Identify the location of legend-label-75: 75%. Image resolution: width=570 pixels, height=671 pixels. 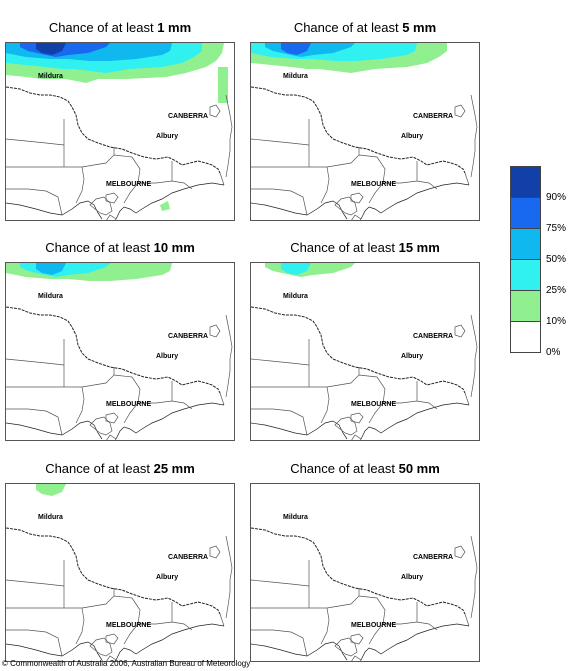
(556, 228).